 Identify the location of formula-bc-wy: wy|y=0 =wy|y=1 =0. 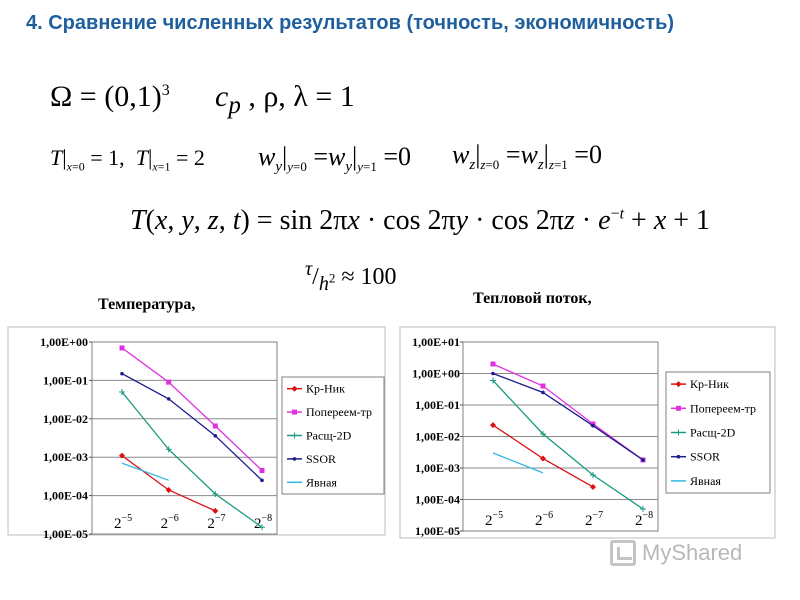
(335, 159).